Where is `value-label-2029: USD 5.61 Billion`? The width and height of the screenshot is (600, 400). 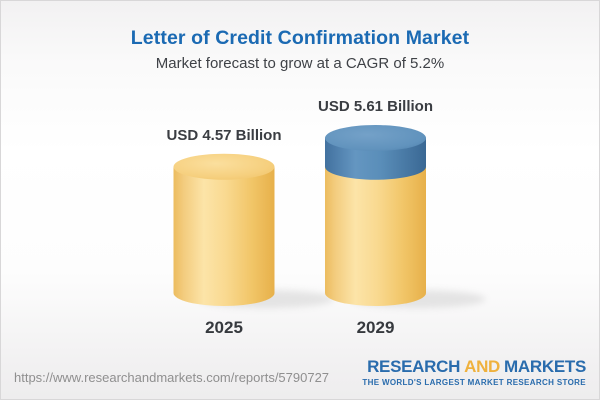
value-label-2029: USD 5.61 Billion is located at coordinates (375, 106).